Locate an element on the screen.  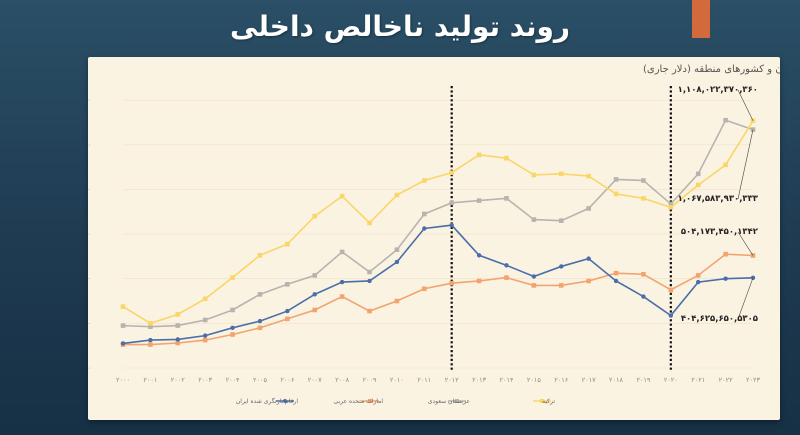
x-tick-label: ۲۰۱۹ is located at coordinates (643, 380).